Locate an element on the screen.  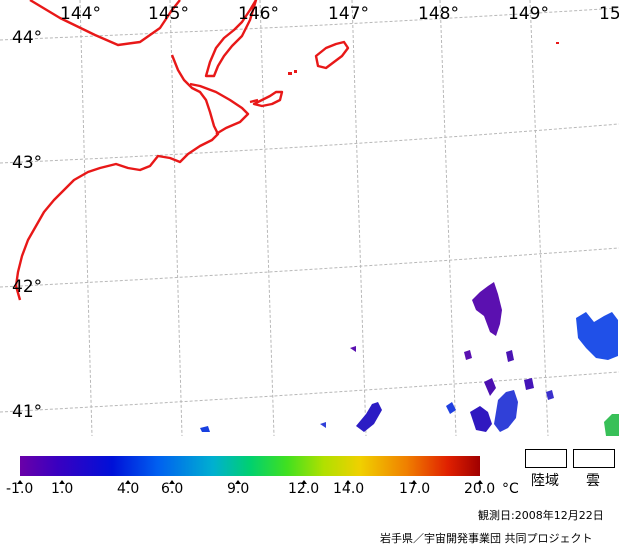
lon-label: 144° is located at coordinates (80, 14).